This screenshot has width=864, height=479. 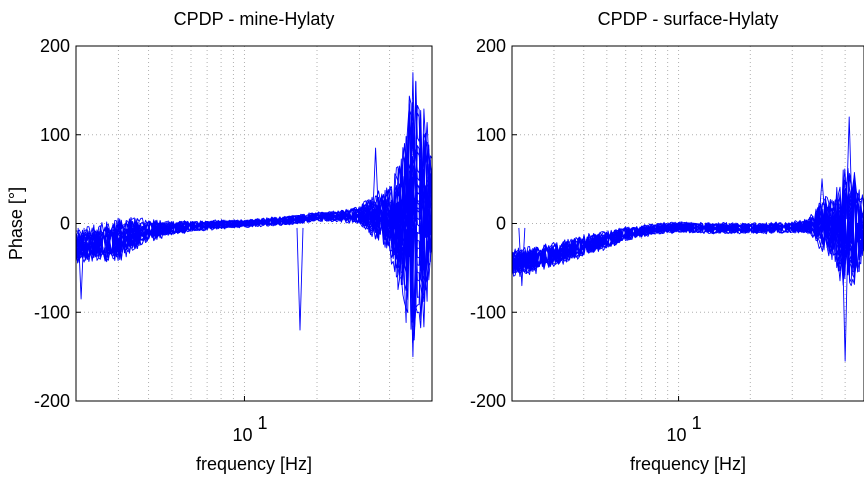 What do you see at coordinates (688, 19) in the screenshot?
I see `chart-title: CPDP - surface-Hylaty` at bounding box center [688, 19].